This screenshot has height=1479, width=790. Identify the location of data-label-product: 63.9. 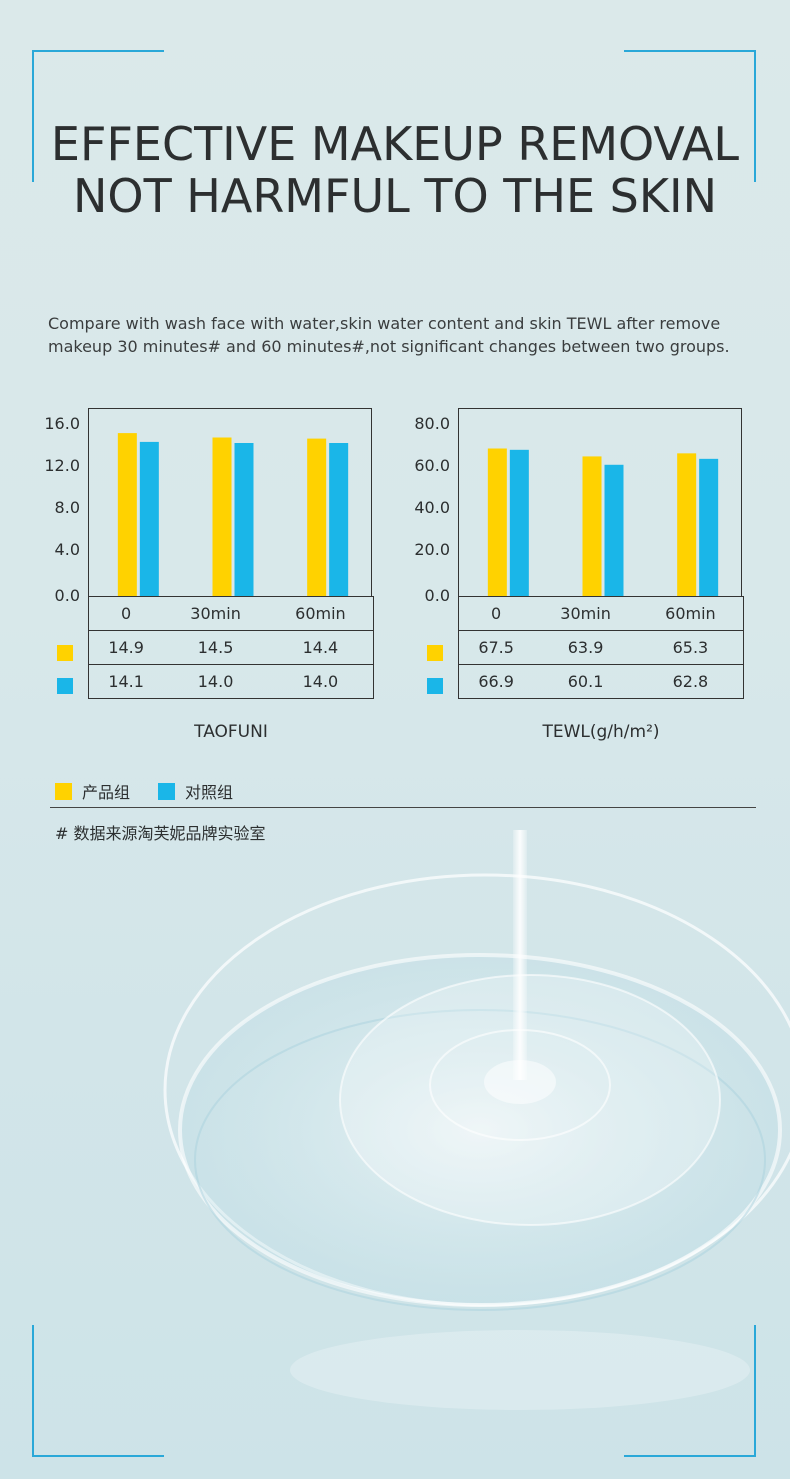
(585, 647).